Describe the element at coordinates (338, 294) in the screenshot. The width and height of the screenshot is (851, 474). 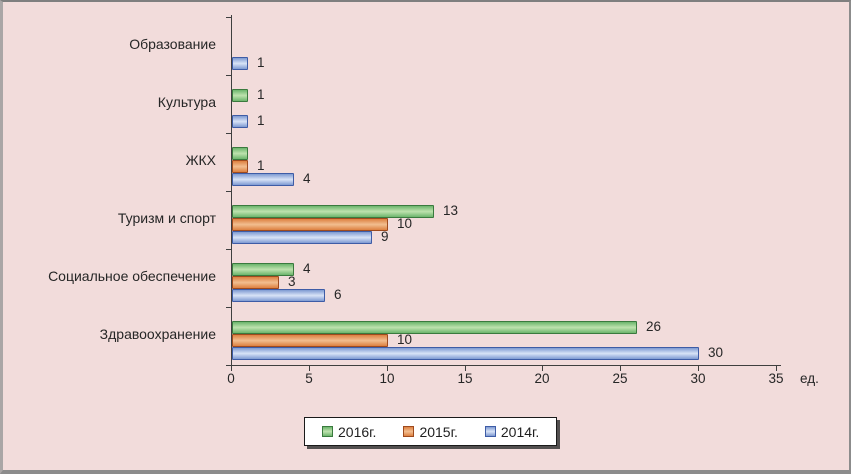
I see `bar-value-label: 6` at that location.